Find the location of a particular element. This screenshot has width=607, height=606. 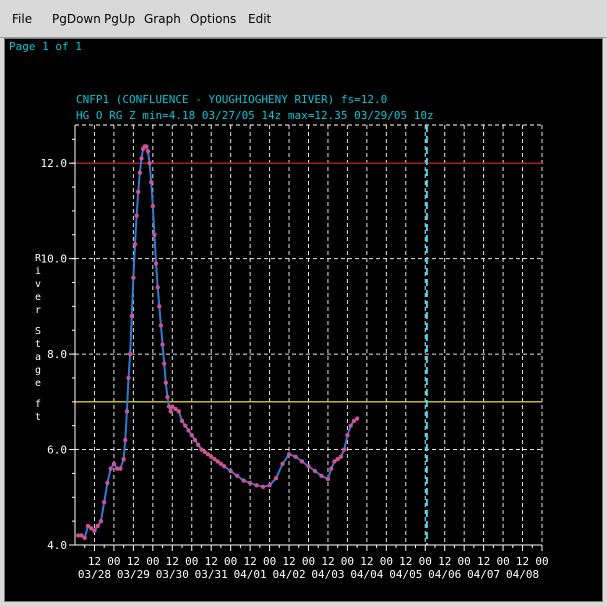

x-tick-label-date: 04/01 is located at coordinates (250, 574).